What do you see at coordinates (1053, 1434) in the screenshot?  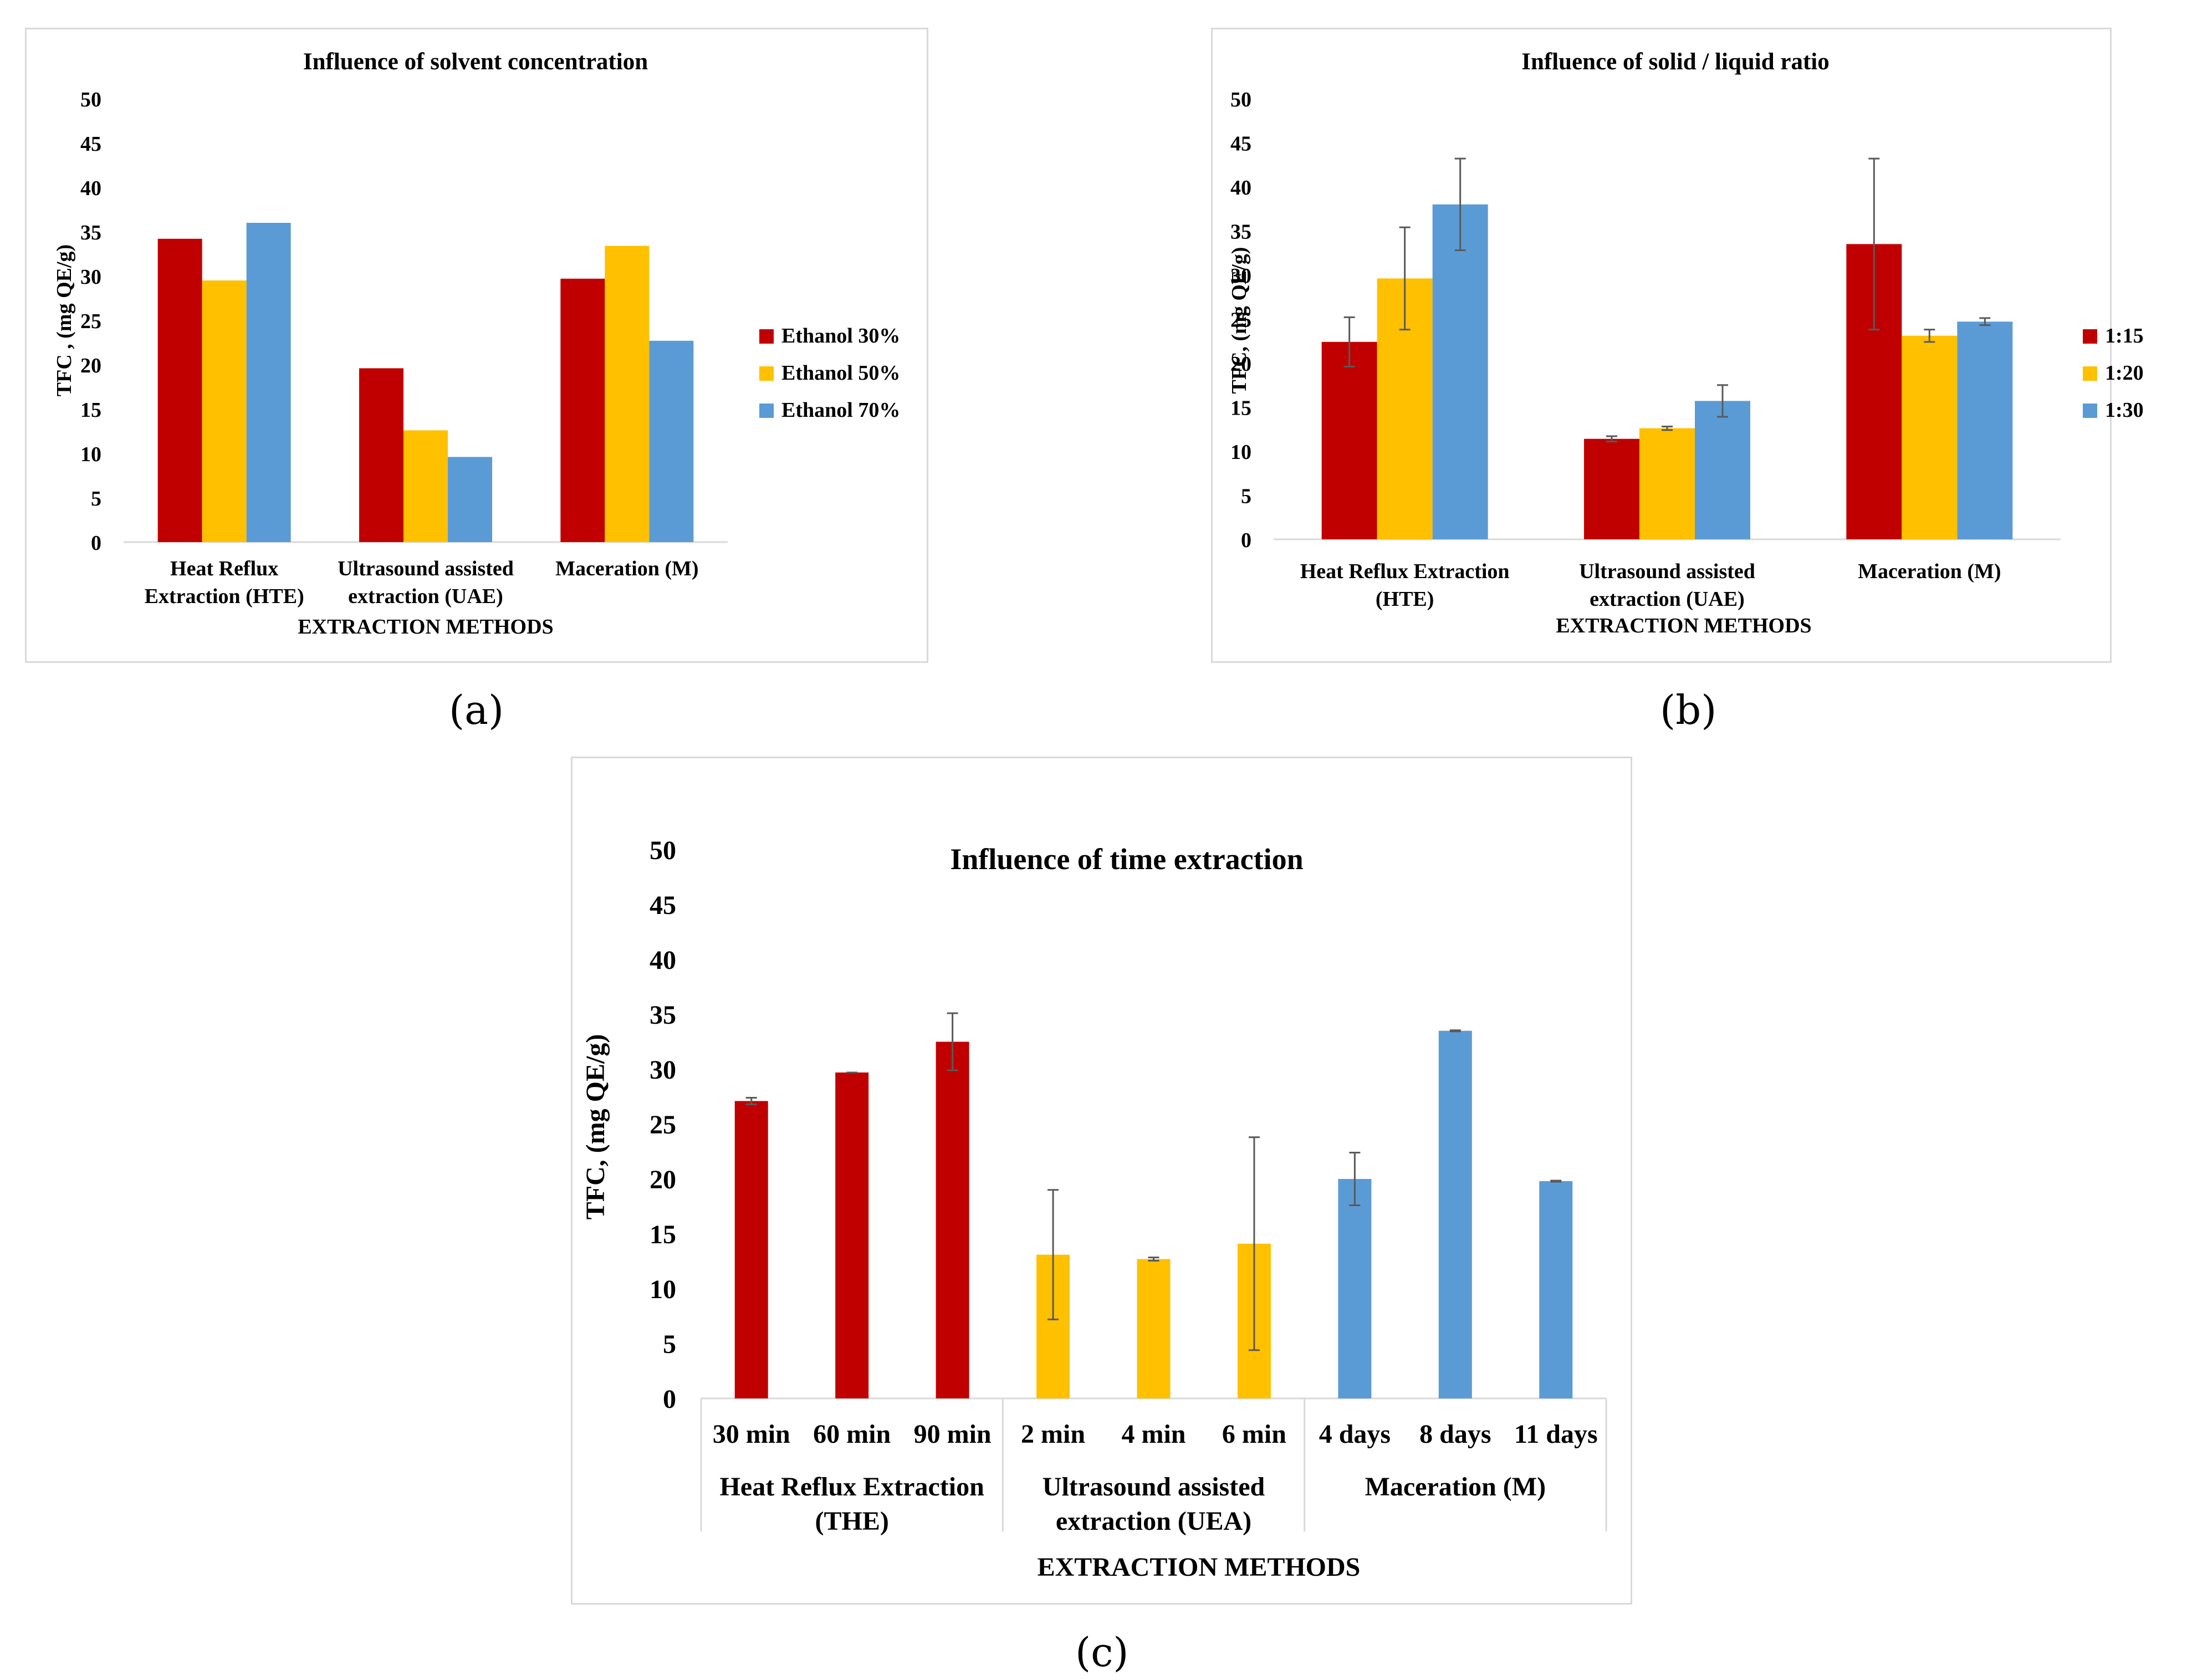 I see `x-tick-label: 2 min` at bounding box center [1053, 1434].